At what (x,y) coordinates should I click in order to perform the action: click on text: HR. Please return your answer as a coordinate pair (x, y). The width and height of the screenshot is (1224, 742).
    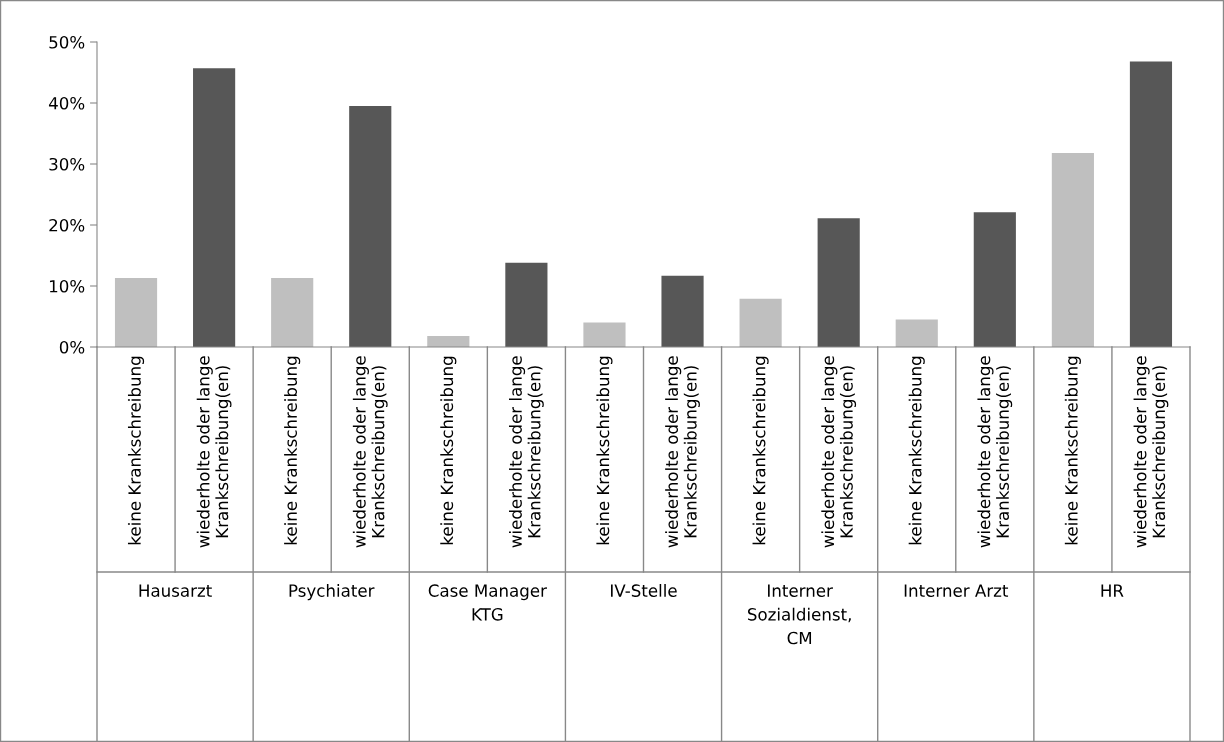
    Looking at the image, I should click on (1112, 590).